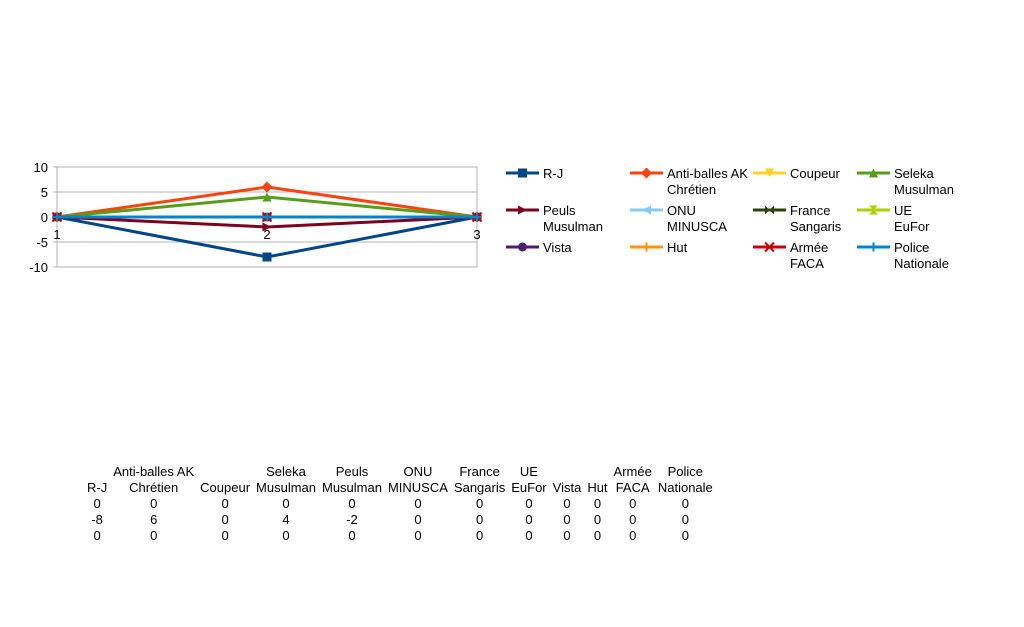  Describe the element at coordinates (557, 247) in the screenshot. I see `legend-label: Vista` at that location.